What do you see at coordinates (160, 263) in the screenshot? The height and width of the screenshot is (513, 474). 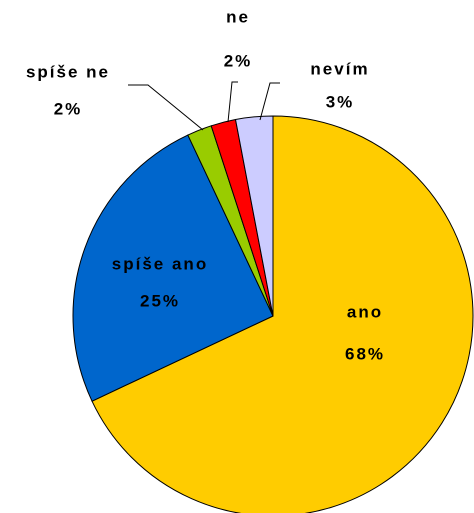 I see `slice-label: spíše ano` at bounding box center [160, 263].